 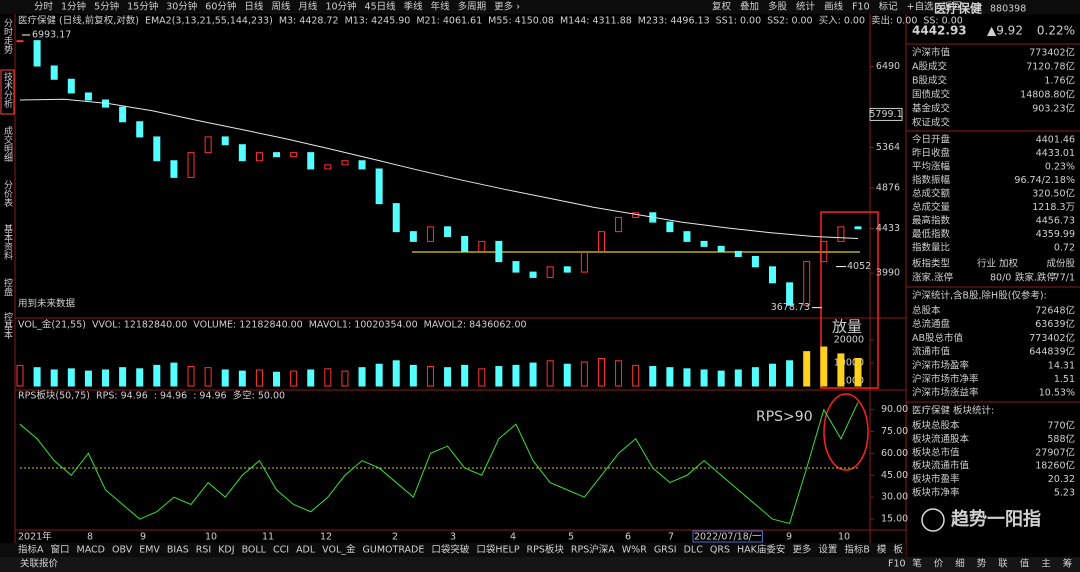 What do you see at coordinates (847, 327) in the screenshot?
I see `callout: 放量` at bounding box center [847, 327].